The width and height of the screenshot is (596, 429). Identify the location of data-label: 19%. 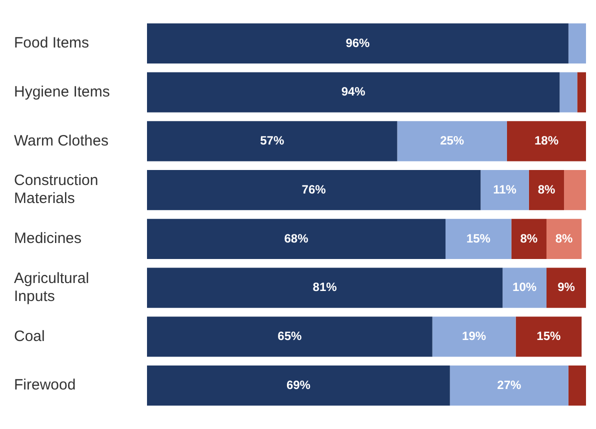
(474, 336).